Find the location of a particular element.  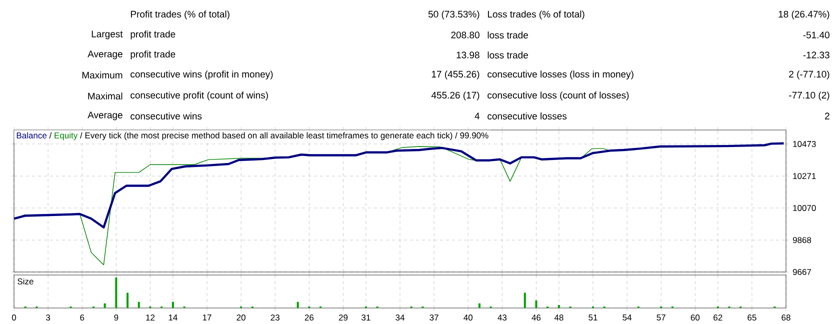

x-tick-label: 3 is located at coordinates (48, 317).